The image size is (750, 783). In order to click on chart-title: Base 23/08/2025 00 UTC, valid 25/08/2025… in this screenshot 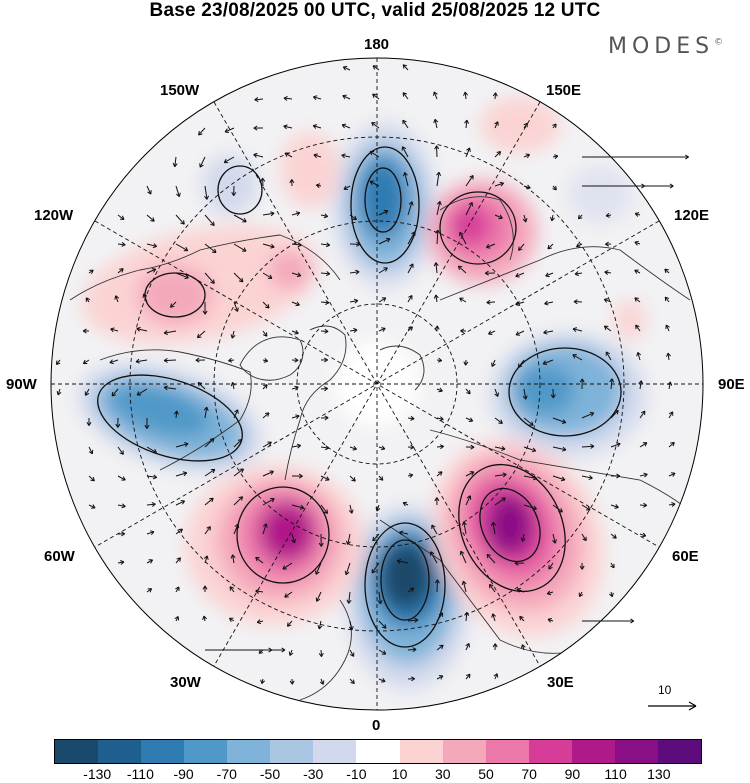, I will do `click(375, 10)`.